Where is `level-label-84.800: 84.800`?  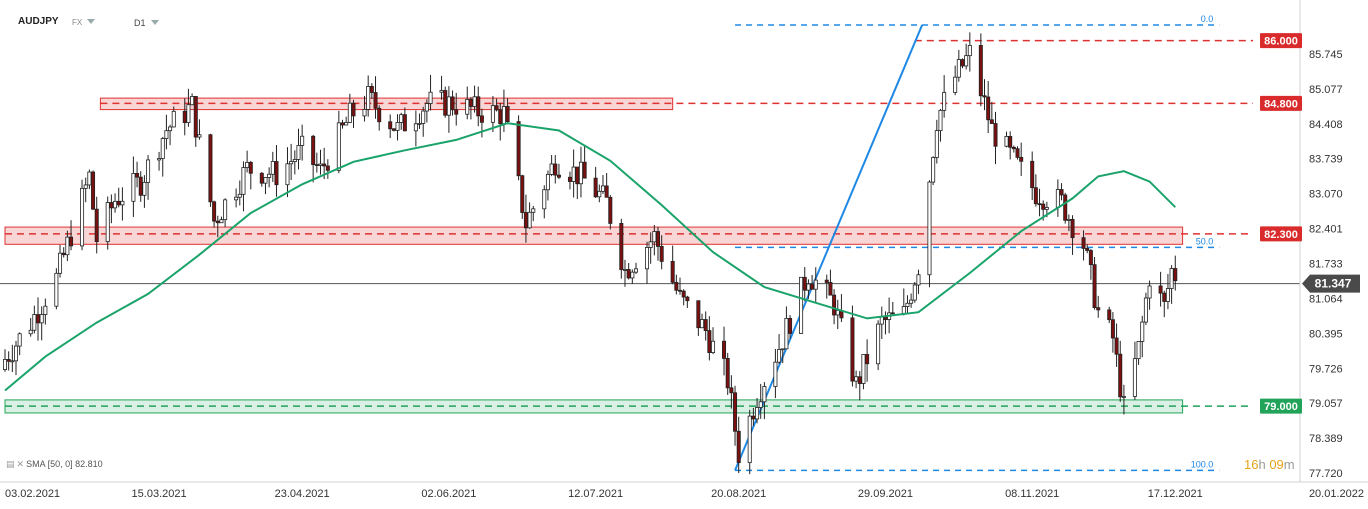 level-label-84.800: 84.800 is located at coordinates (1281, 104).